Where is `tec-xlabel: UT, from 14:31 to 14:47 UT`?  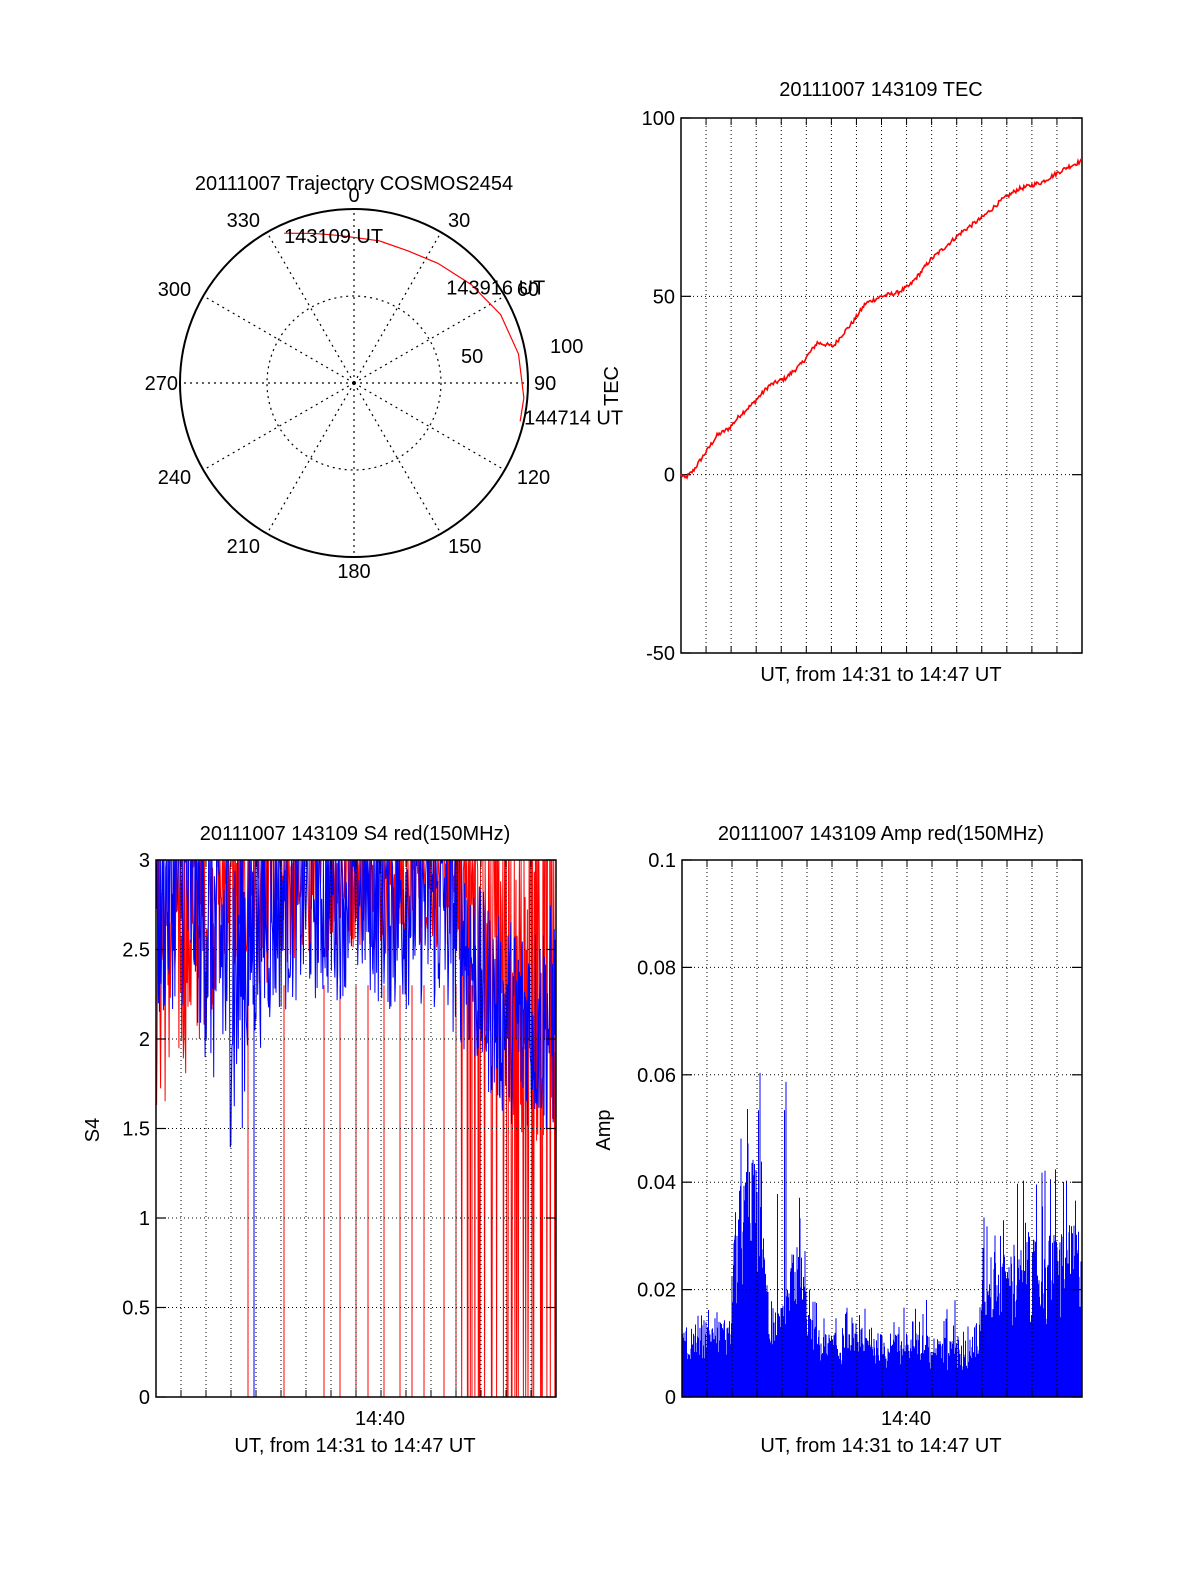 tec-xlabel: UT, from 14:31 to 14:47 UT is located at coordinates (880, 675).